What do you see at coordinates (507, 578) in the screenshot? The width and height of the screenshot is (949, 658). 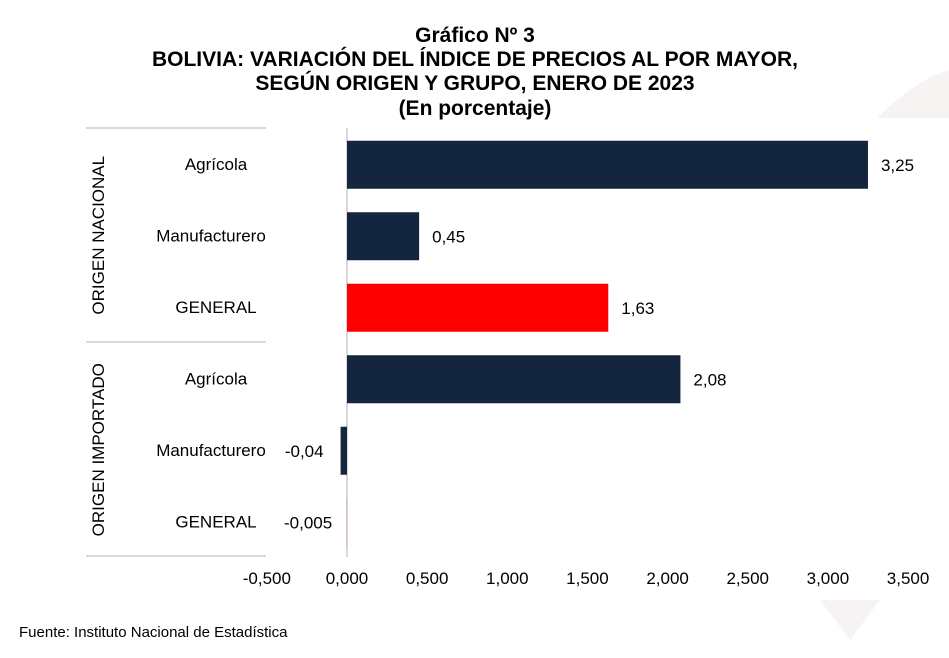 I see `x-tick-label: 1,000` at bounding box center [507, 578].